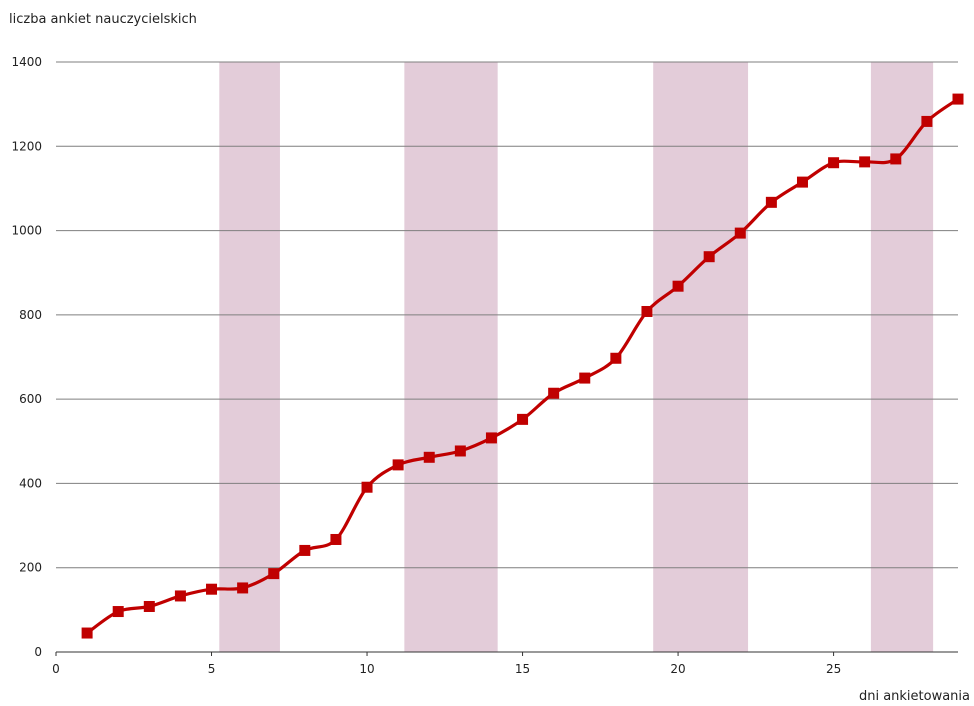  What do you see at coordinates (30, 315) in the screenshot?
I see `y-tick-label-800: 800` at bounding box center [30, 315].